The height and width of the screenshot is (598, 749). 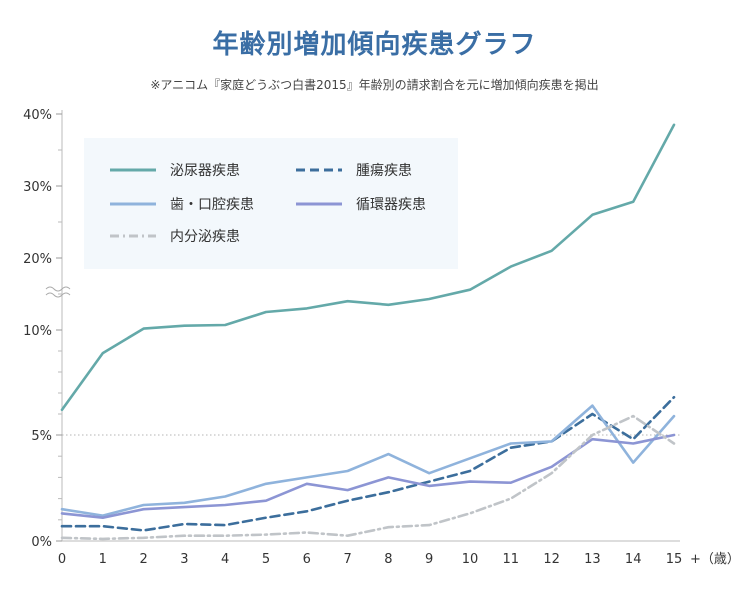 What do you see at coordinates (143, 559) in the screenshot?
I see `x-tick-label: 2` at bounding box center [143, 559].